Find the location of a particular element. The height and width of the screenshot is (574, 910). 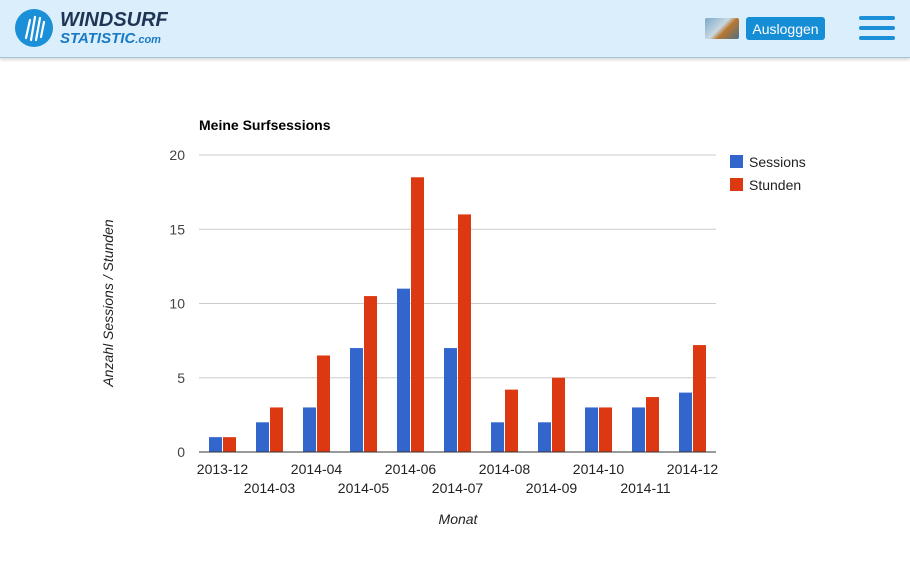

y-axis-tick-labels: 0 5 10 15 20 is located at coordinates (177, 303).